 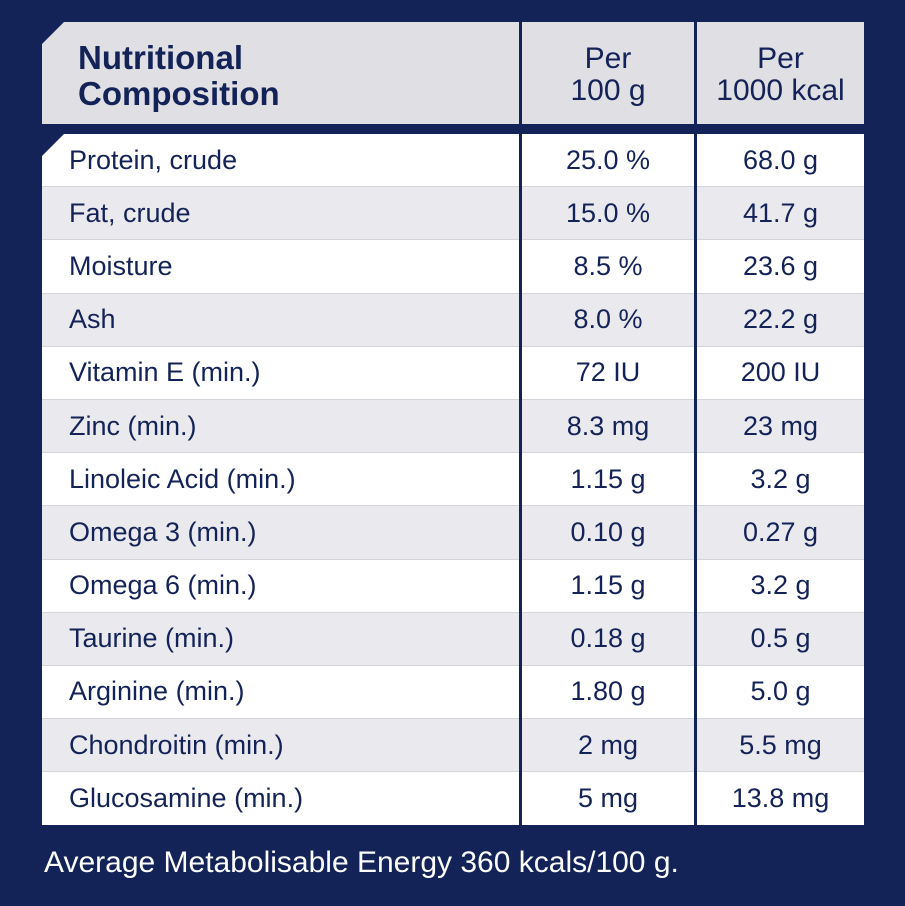 I want to click on table-row: Fat, crude 15.0 % 41.7 g, so click(x=453, y=214).